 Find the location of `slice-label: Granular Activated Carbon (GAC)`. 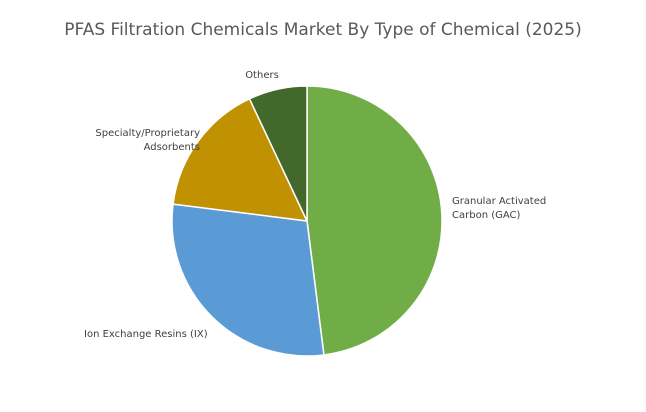

slice-label: Granular Activated Carbon (GAC) is located at coordinates (499, 208).